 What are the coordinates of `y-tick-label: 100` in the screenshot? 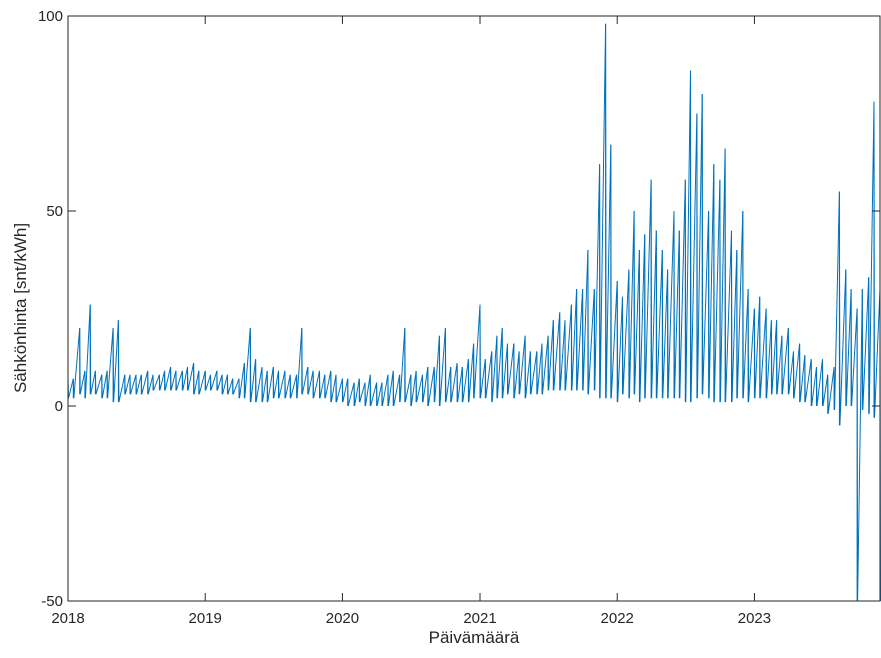 It's located at (50, 16).